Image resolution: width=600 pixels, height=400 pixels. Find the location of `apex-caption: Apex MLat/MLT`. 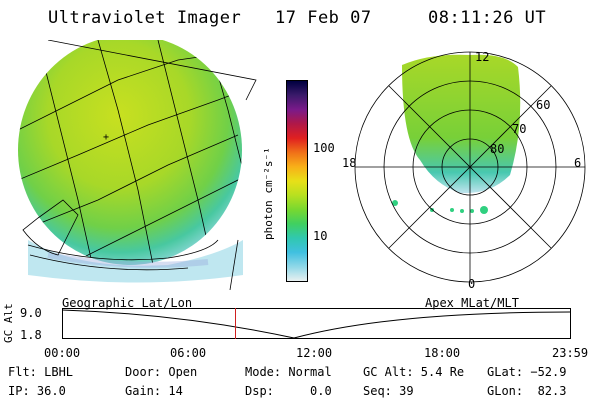

apex-caption: Apex MLat/MLT is located at coordinates (472, 303).